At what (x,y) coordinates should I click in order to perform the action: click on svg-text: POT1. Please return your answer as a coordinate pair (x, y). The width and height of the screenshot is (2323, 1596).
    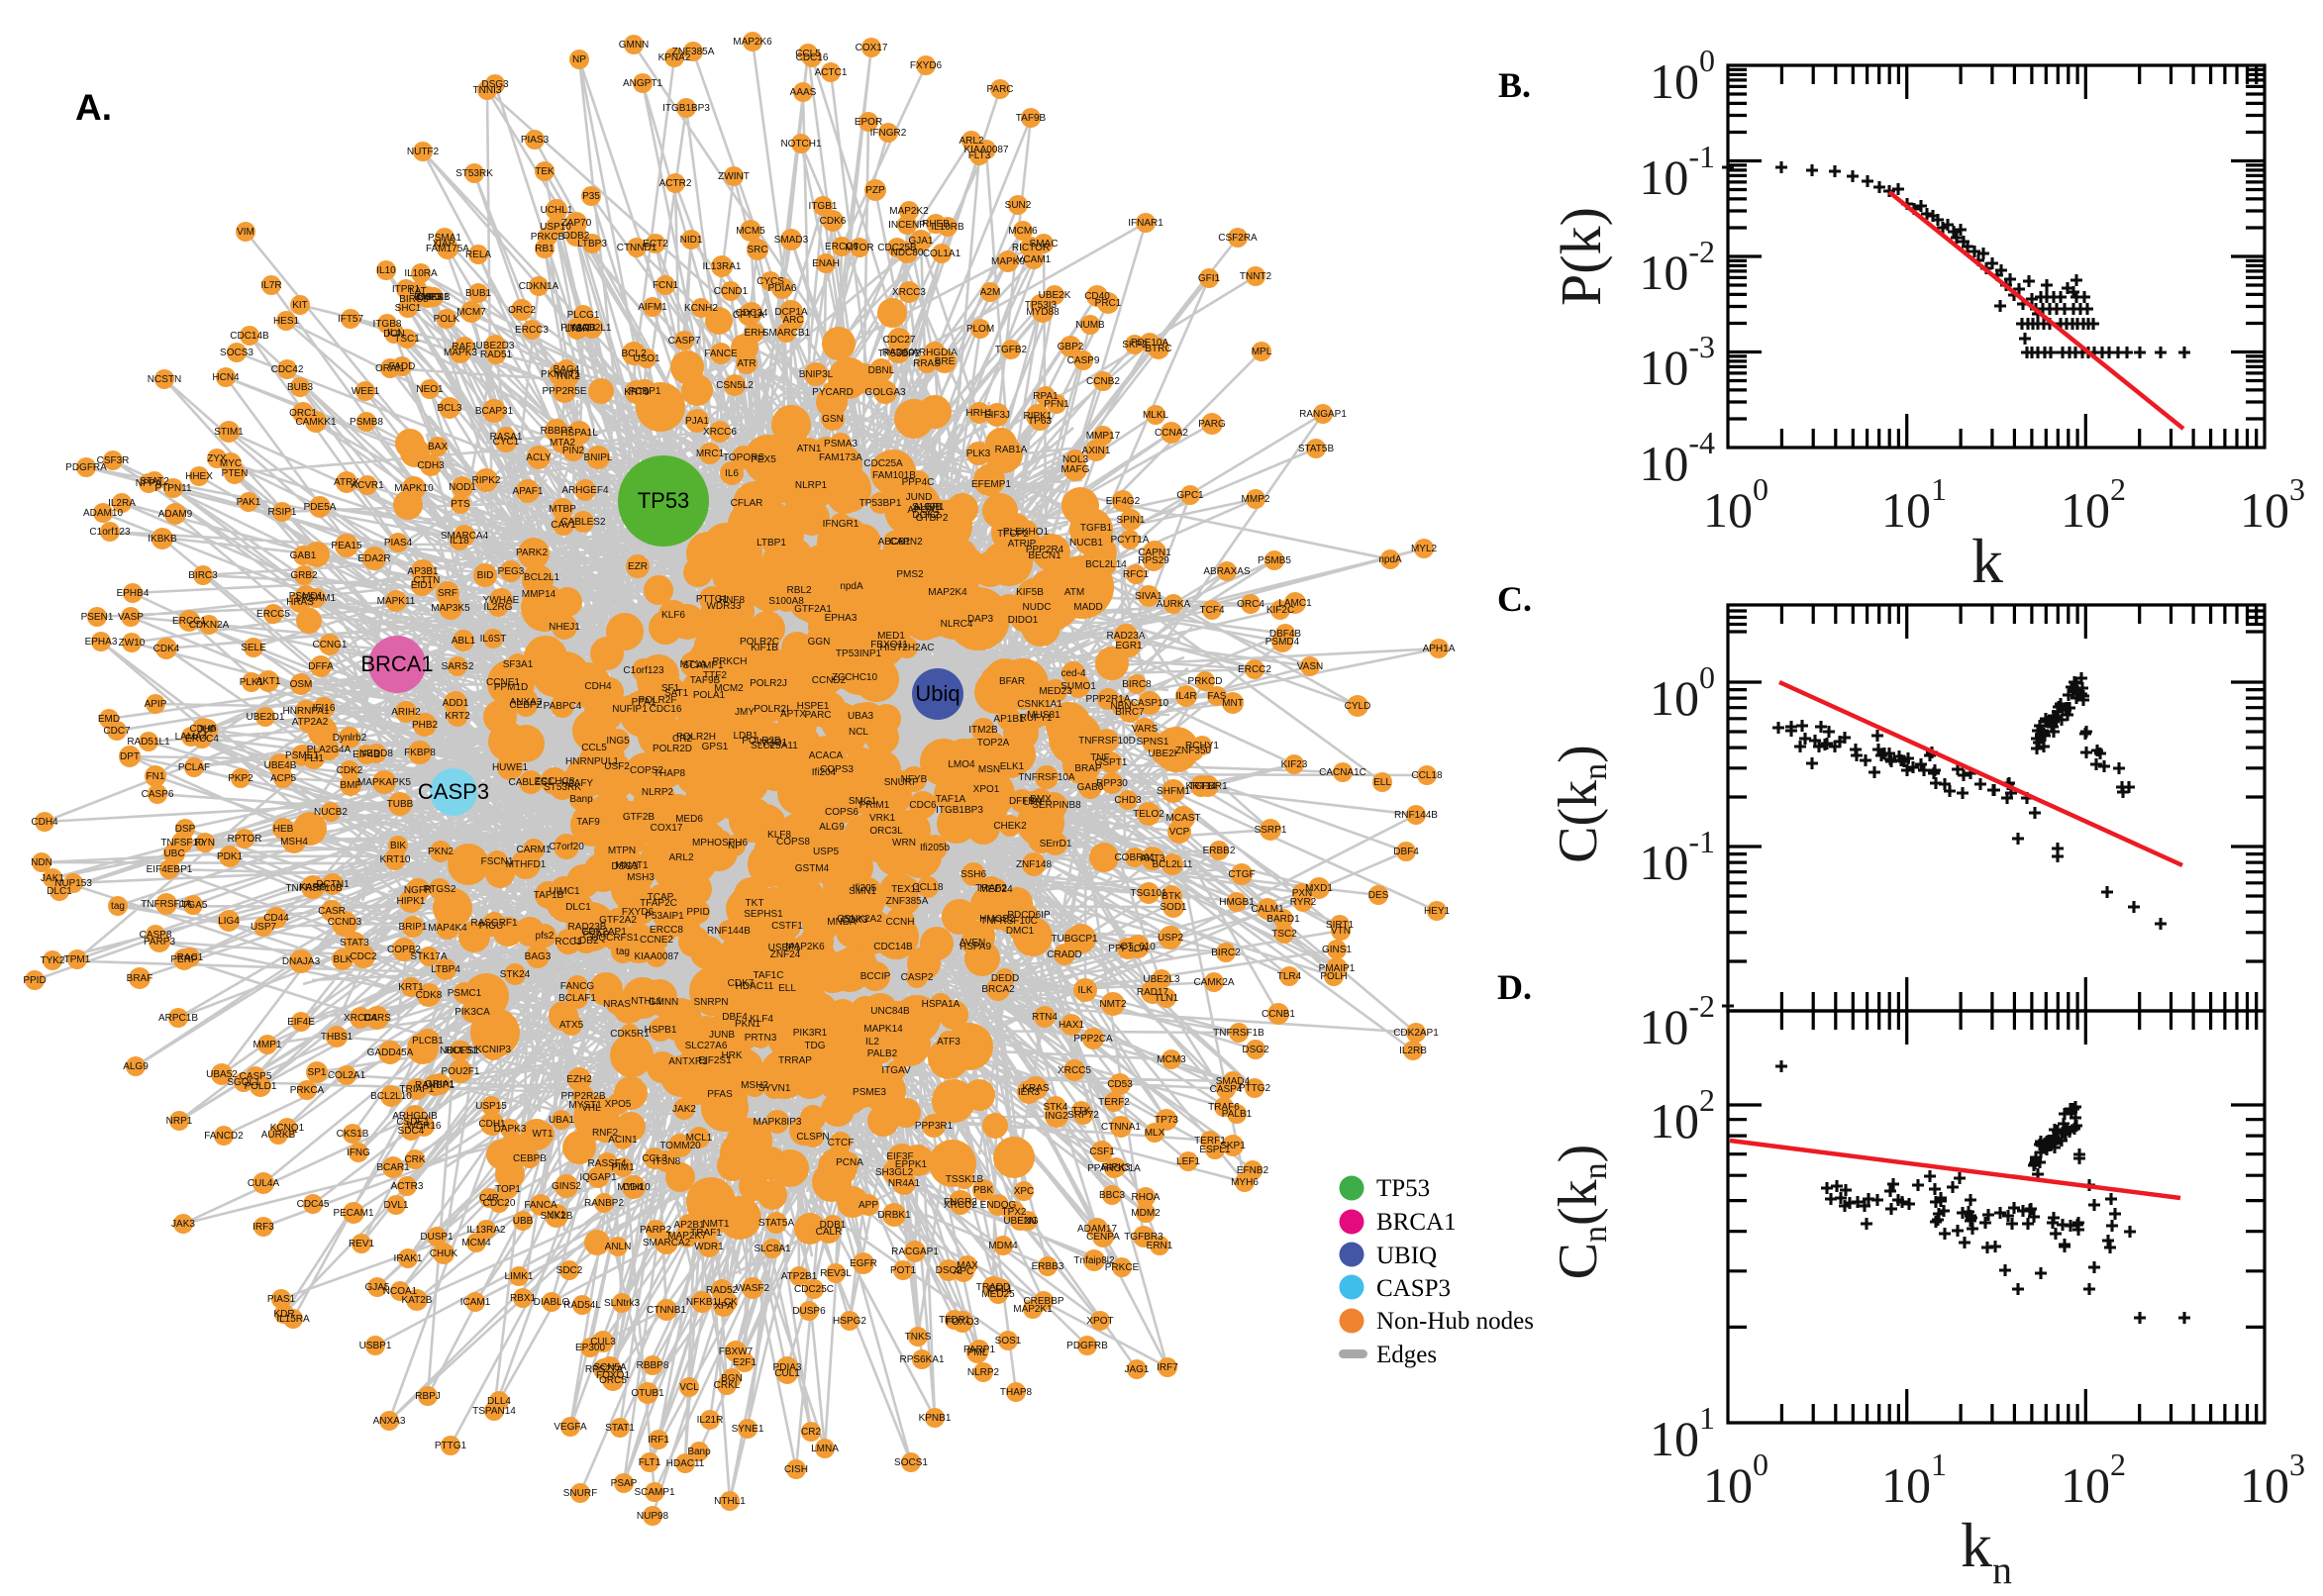
    Looking at the image, I should click on (903, 1270).